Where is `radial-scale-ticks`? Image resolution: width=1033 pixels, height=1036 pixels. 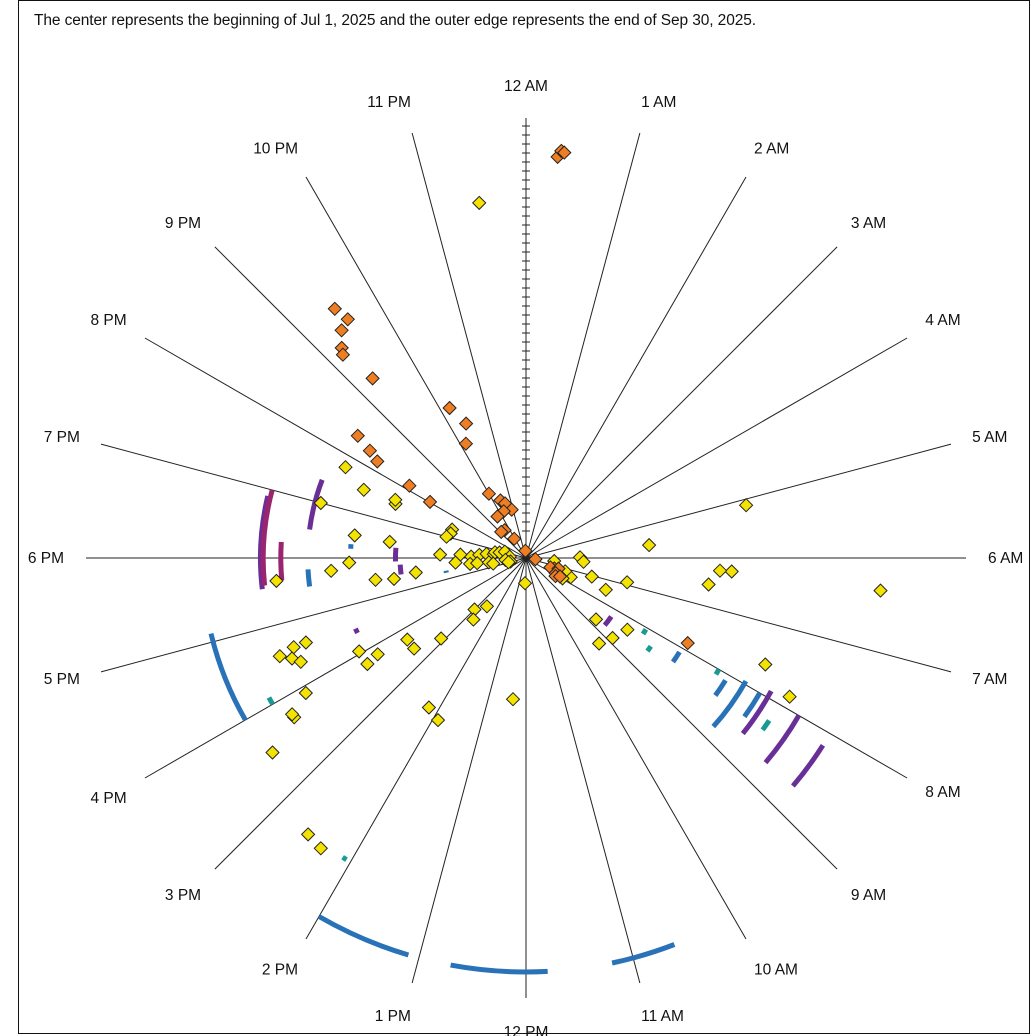 radial-scale-ticks is located at coordinates (526, 328).